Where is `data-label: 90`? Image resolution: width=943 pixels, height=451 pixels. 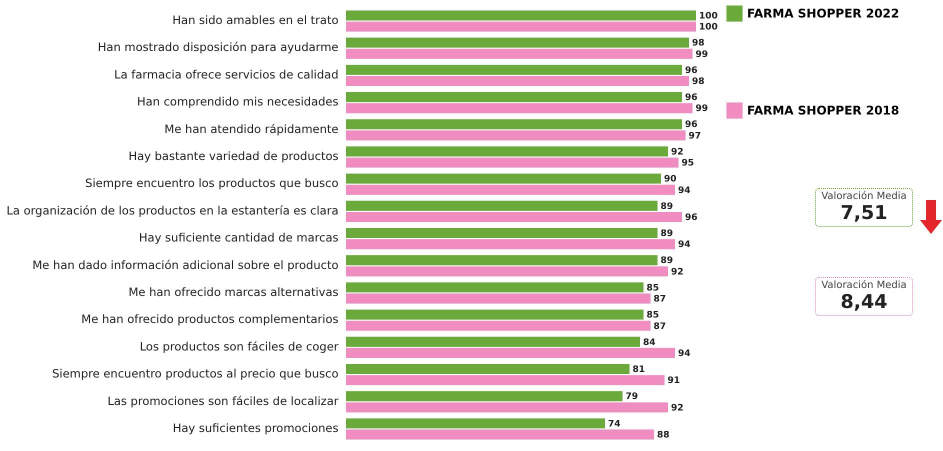
data-label: 90 is located at coordinates (670, 179).